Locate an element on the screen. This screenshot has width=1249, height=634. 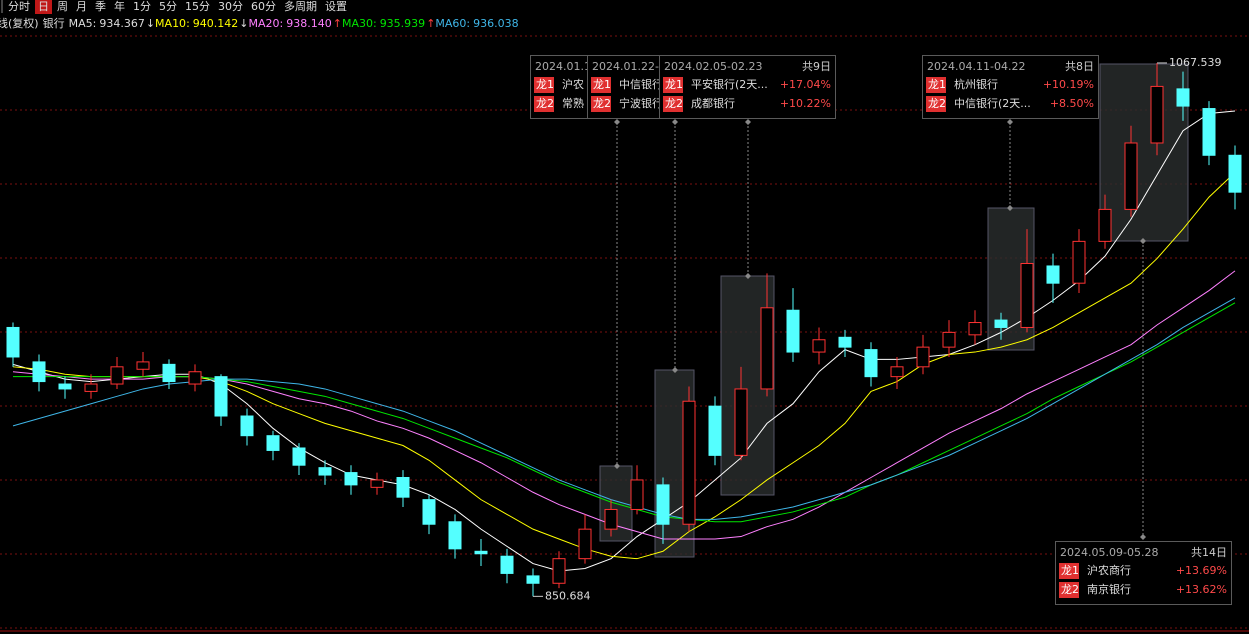
legend-value: 936.038 is located at coordinates (496, 23).